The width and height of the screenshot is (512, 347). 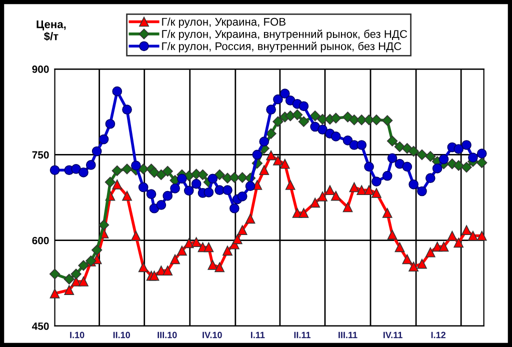 What do you see at coordinates (224, 23) in the screenshot?
I see `legend-label: Г/к рулон, Украина, FOB` at bounding box center [224, 23].